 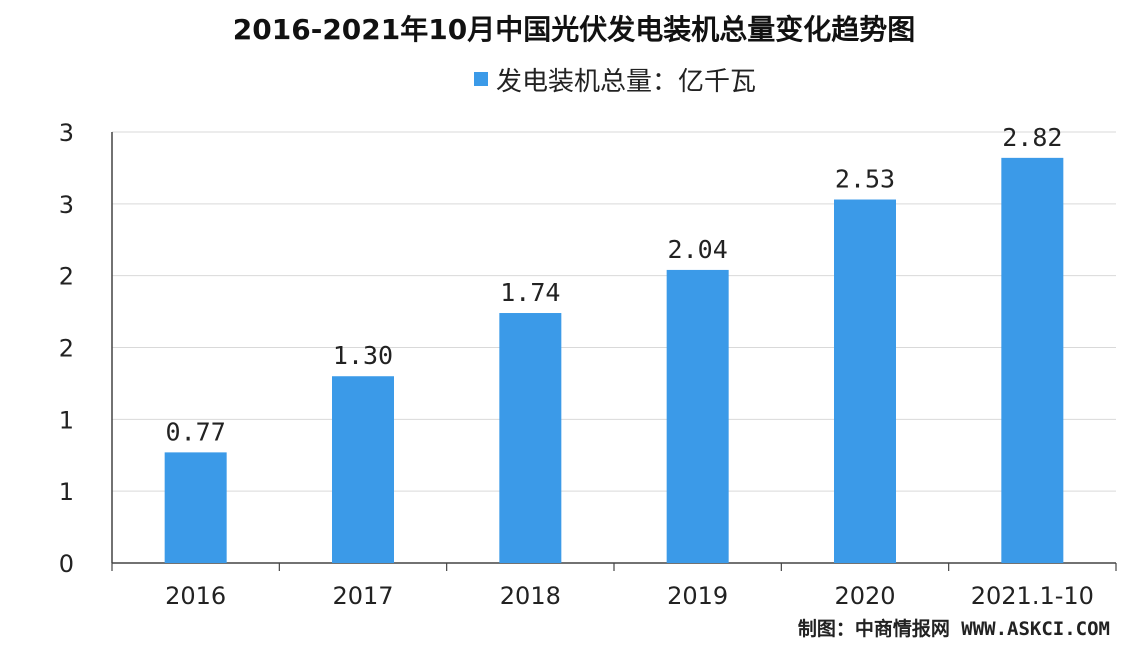 What do you see at coordinates (530, 596) in the screenshot?
I see `x-tick-label: 2018` at bounding box center [530, 596].